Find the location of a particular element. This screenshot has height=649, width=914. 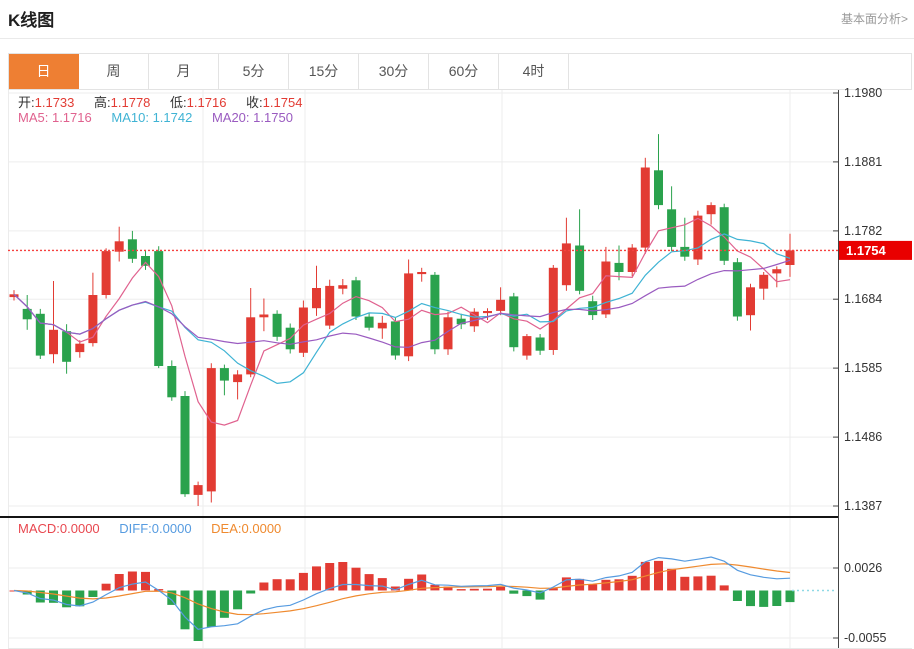

dea-line is located at coordinates (402, 589).